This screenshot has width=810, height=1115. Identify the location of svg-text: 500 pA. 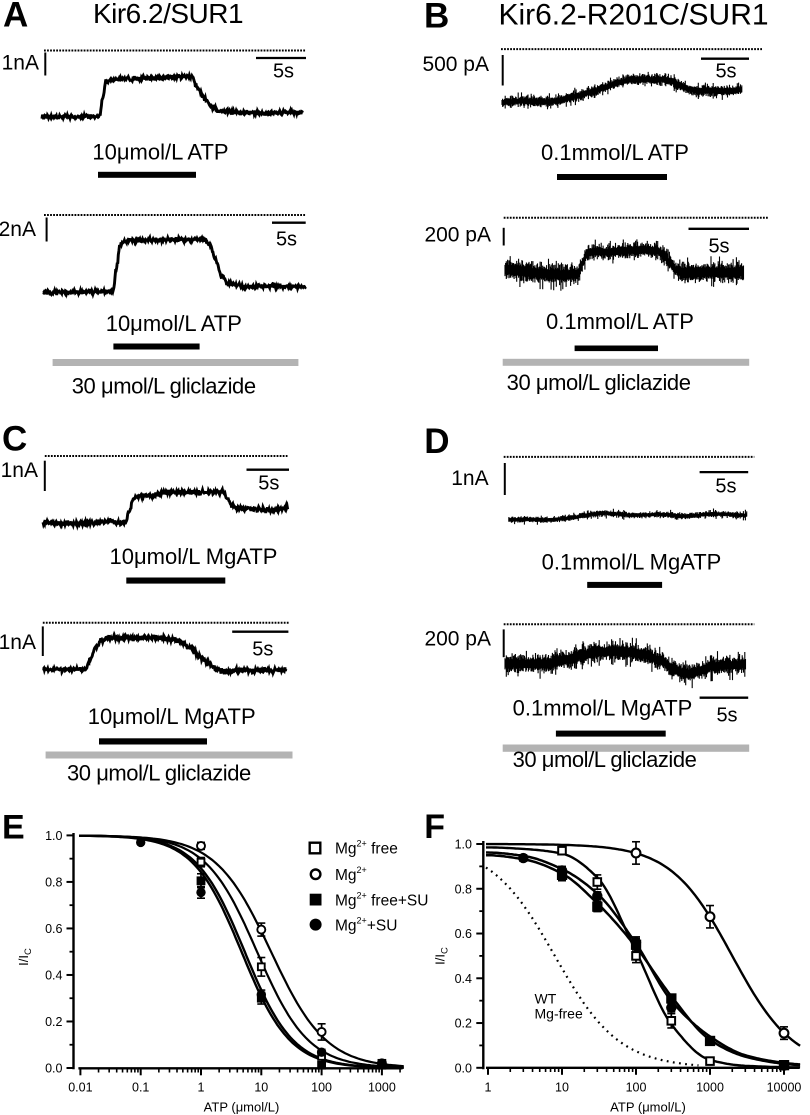
(455, 64).